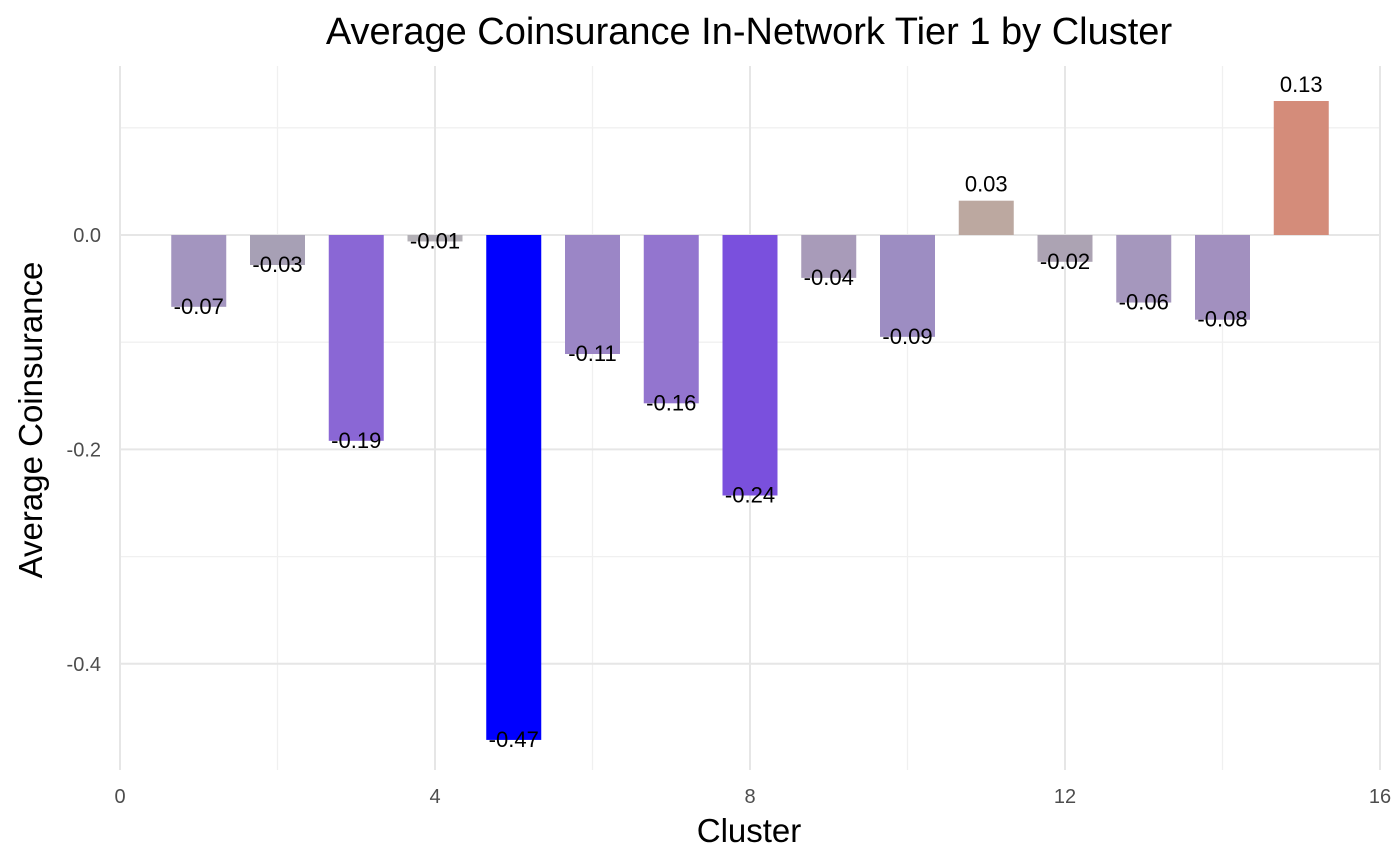  Describe the element at coordinates (356, 440) in the screenshot. I see `bar-value-label: -0.19` at that location.